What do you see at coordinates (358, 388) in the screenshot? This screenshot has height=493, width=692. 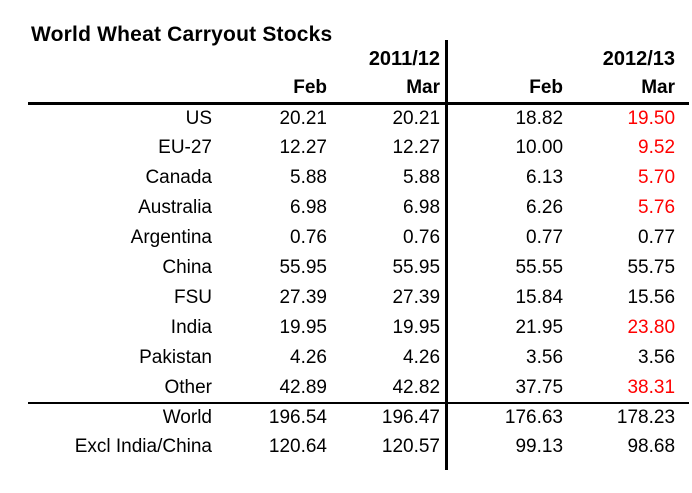 I see `table-row: Other 42.89 42.82 37.75 38.31` at bounding box center [358, 388].